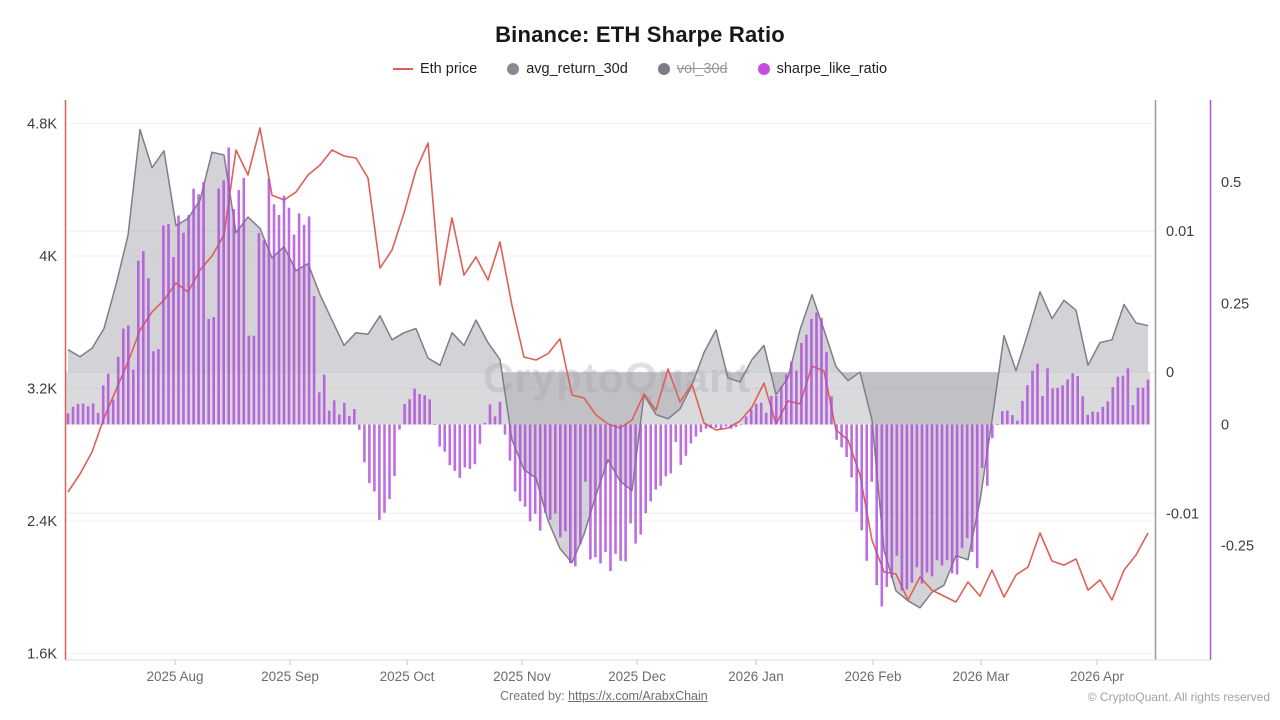 This screenshot has width=1280, height=720. What do you see at coordinates (174, 676) in the screenshot?
I see `month-label: 2025 Aug` at bounding box center [174, 676].